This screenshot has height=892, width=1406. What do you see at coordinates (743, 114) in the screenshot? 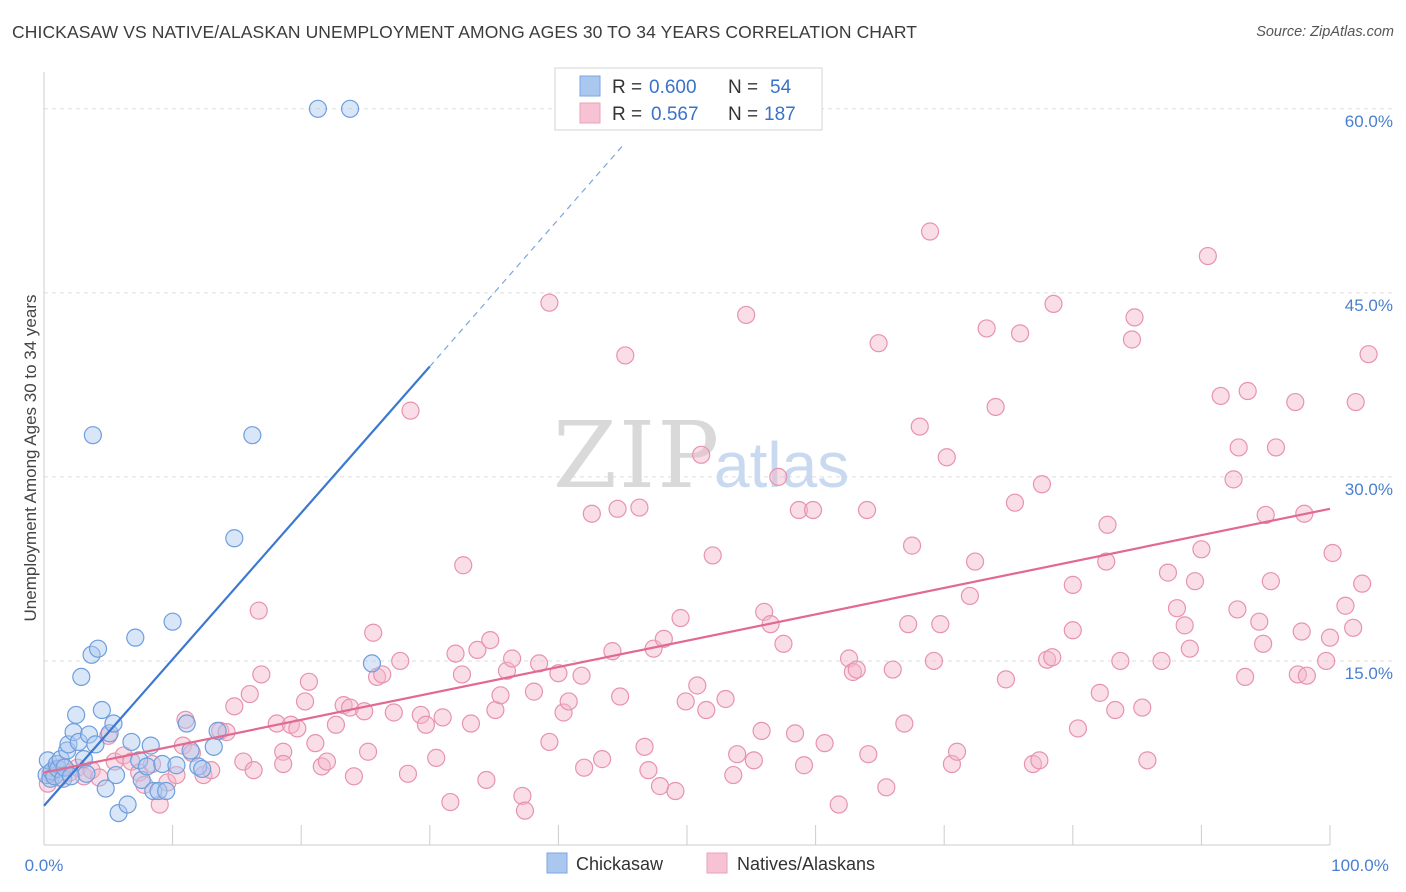
I see `legend-n-label-2: N =` at bounding box center [743, 114].